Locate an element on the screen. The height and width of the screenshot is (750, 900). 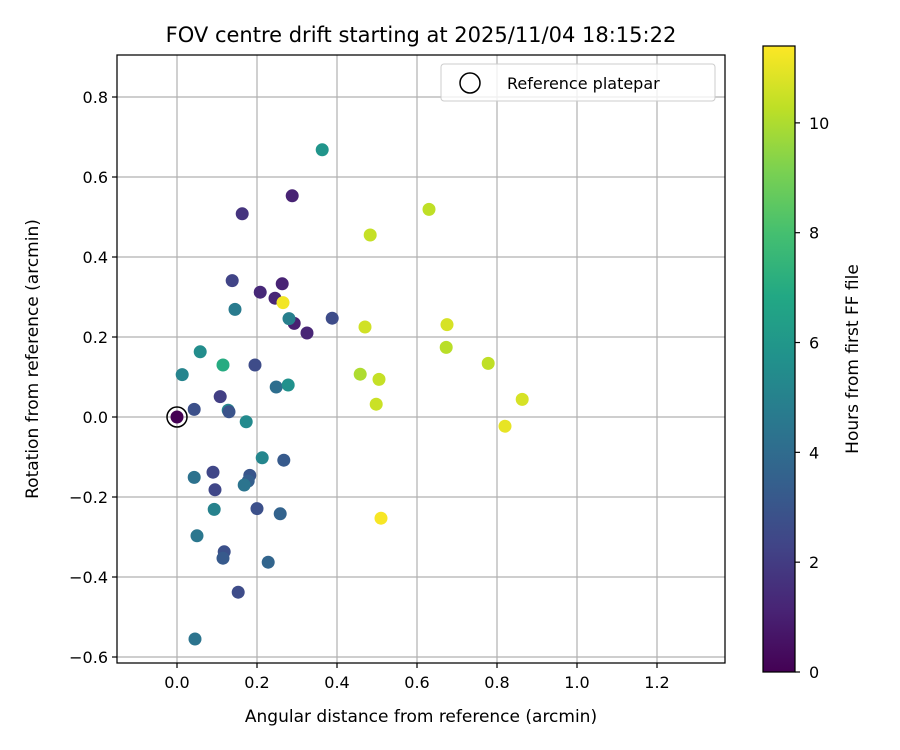
legend: Reference platepar is located at coordinates (578, 82).